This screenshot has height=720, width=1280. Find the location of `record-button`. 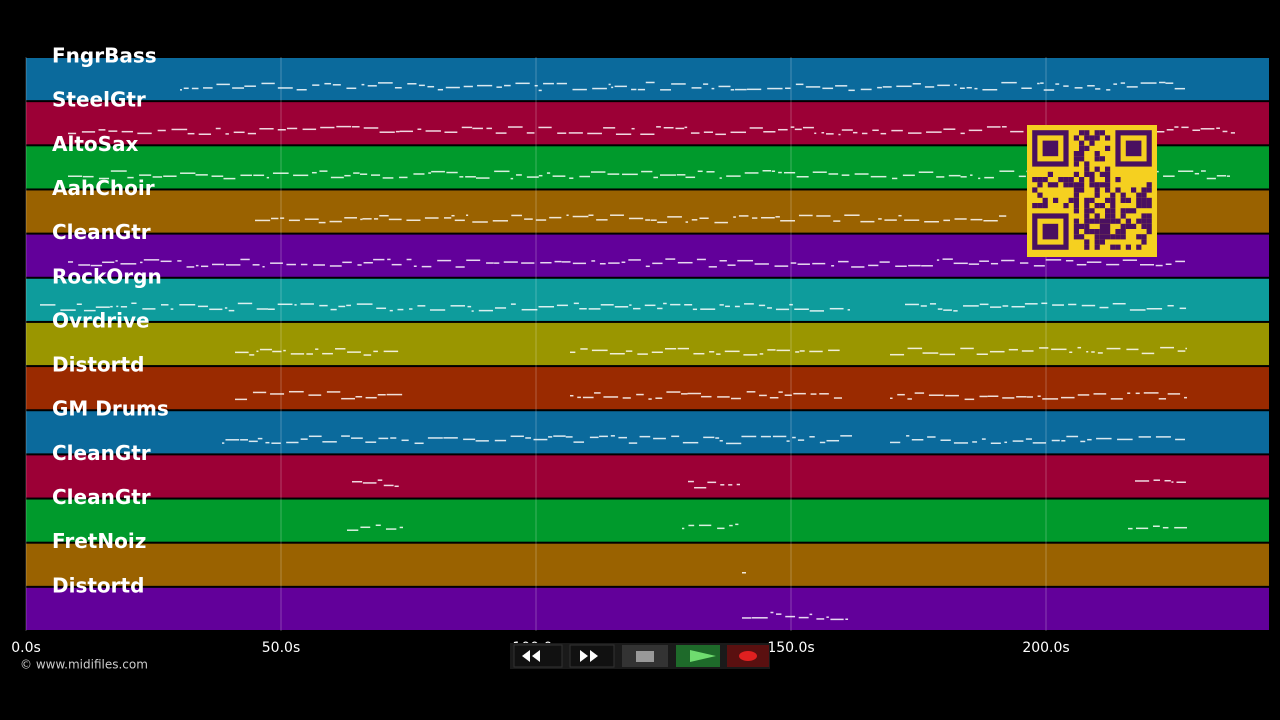

record-button is located at coordinates (748, 656).